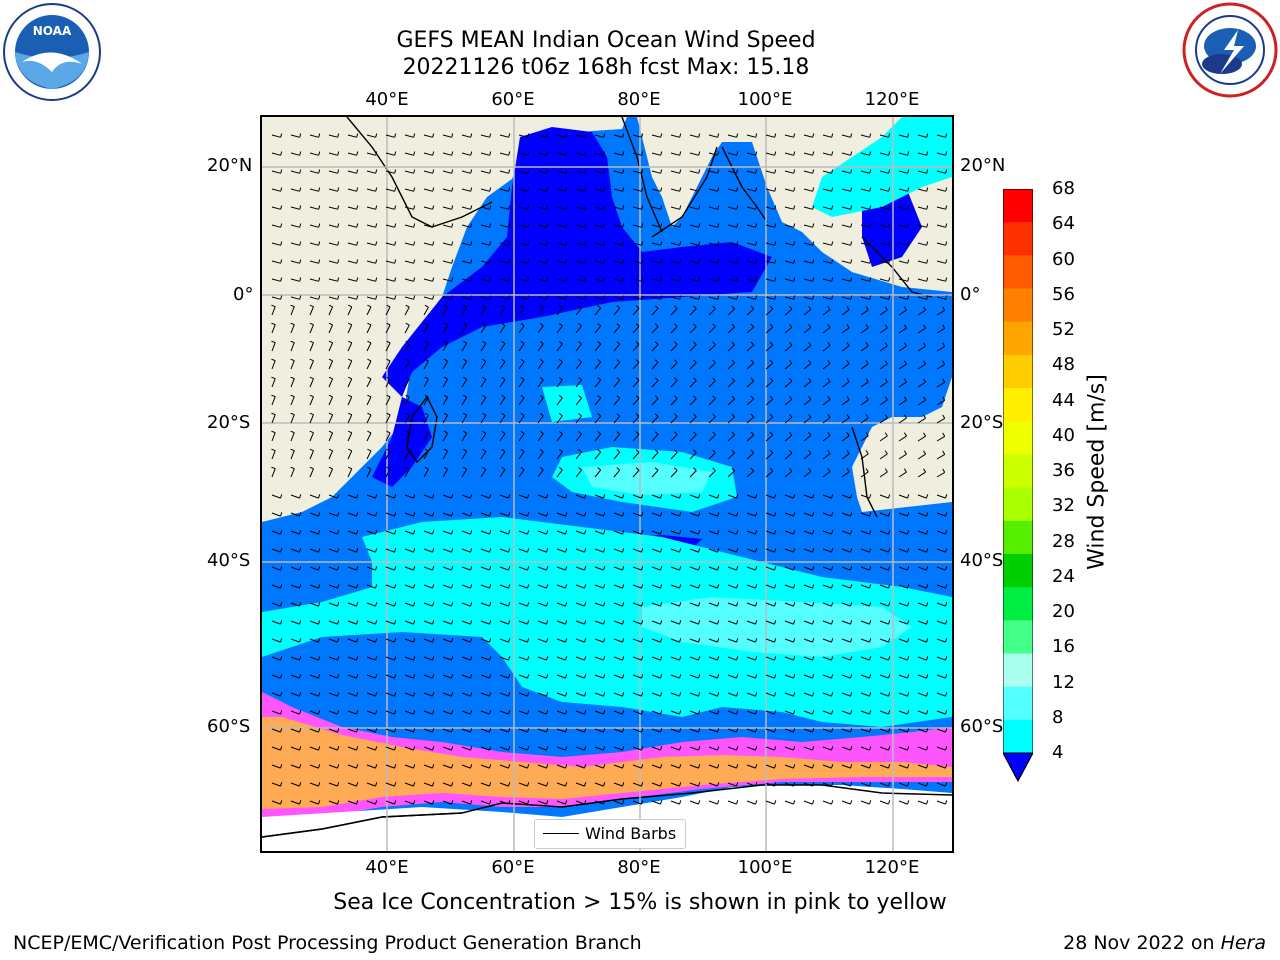 Image resolution: width=1280 pixels, height=960 pixels. Describe the element at coordinates (1063, 506) in the screenshot. I see `colorbar-tick-label: 32` at that location.